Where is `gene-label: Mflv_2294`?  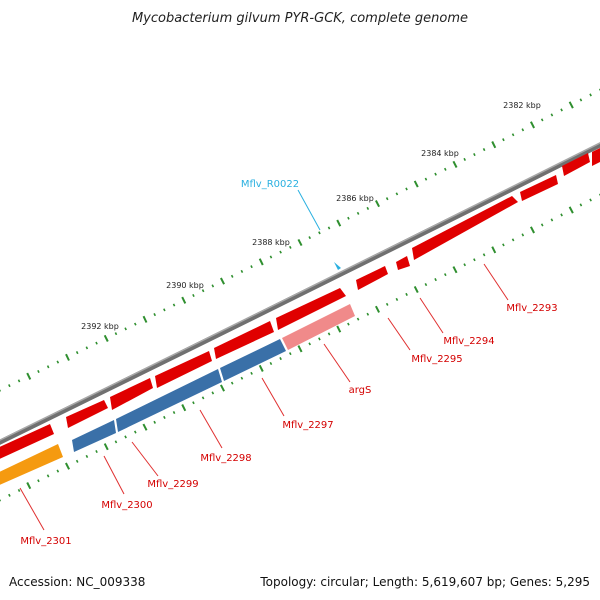 gene-label: Mflv_2294 is located at coordinates (468, 341).